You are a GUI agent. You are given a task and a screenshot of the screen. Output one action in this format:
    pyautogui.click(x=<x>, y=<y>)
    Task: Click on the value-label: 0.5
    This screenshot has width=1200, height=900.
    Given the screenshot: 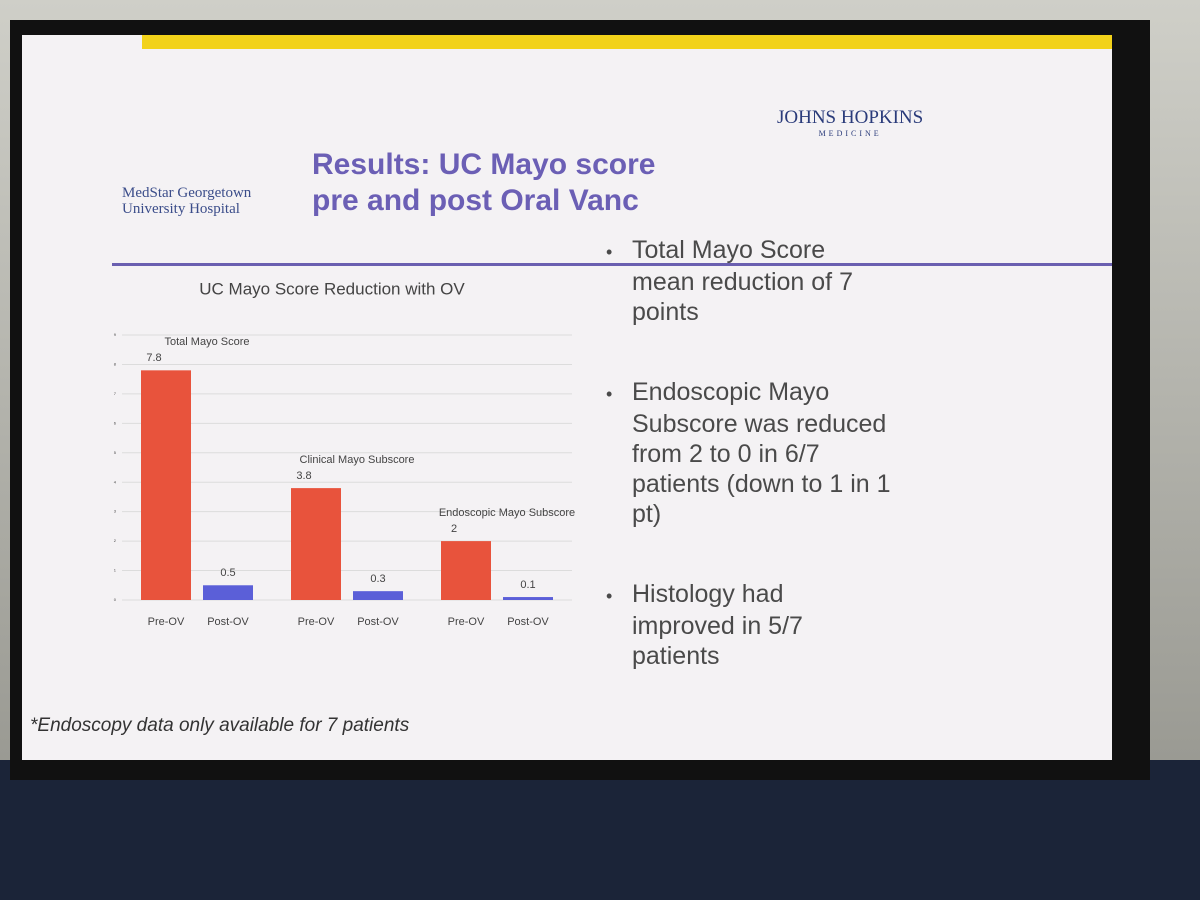 What is the action you would take?
    pyautogui.click(x=227, y=573)
    